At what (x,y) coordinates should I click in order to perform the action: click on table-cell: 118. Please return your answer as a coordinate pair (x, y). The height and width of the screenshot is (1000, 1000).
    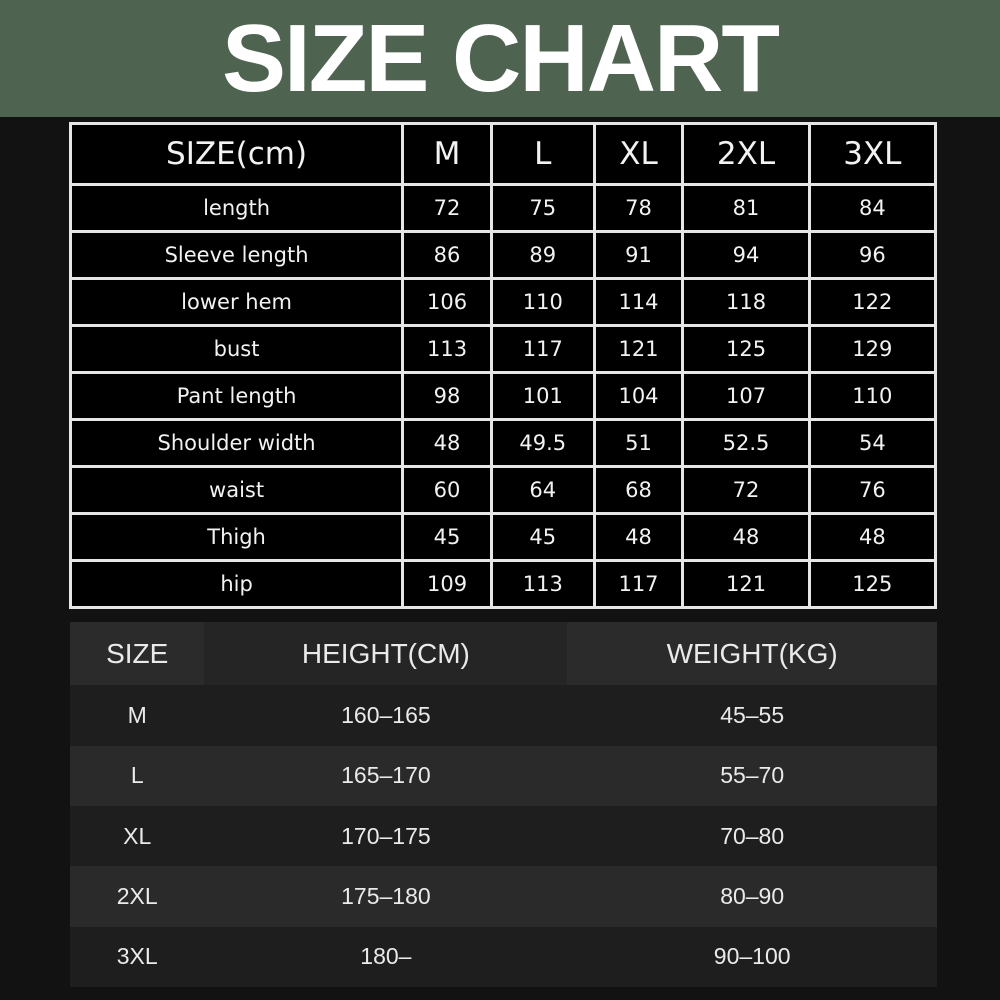
    Looking at the image, I should click on (746, 302).